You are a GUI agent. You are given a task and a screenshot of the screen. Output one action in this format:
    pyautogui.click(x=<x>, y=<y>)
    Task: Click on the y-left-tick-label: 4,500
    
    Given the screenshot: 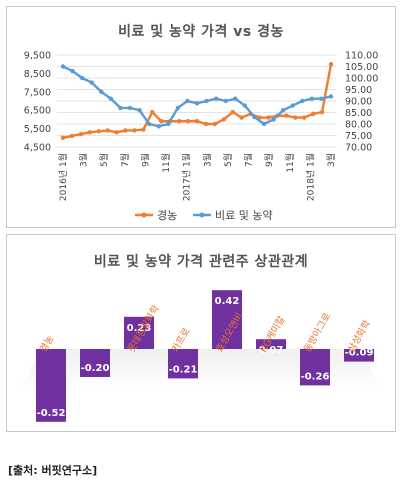 What is the action you would take?
    pyautogui.click(x=37, y=148)
    